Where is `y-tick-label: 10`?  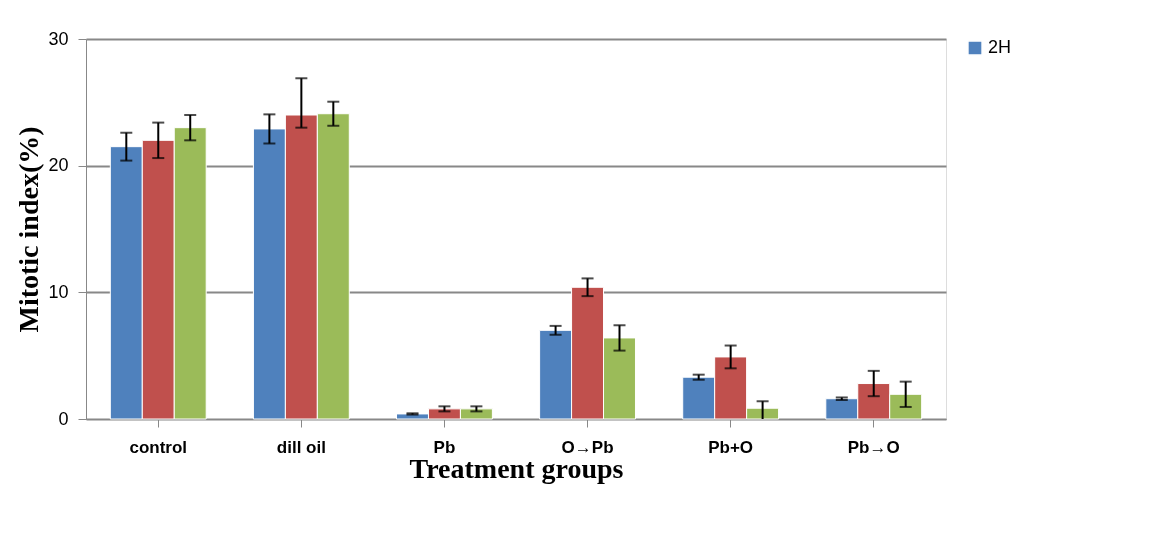
y-tick-label: 10 is located at coordinates (58, 291).